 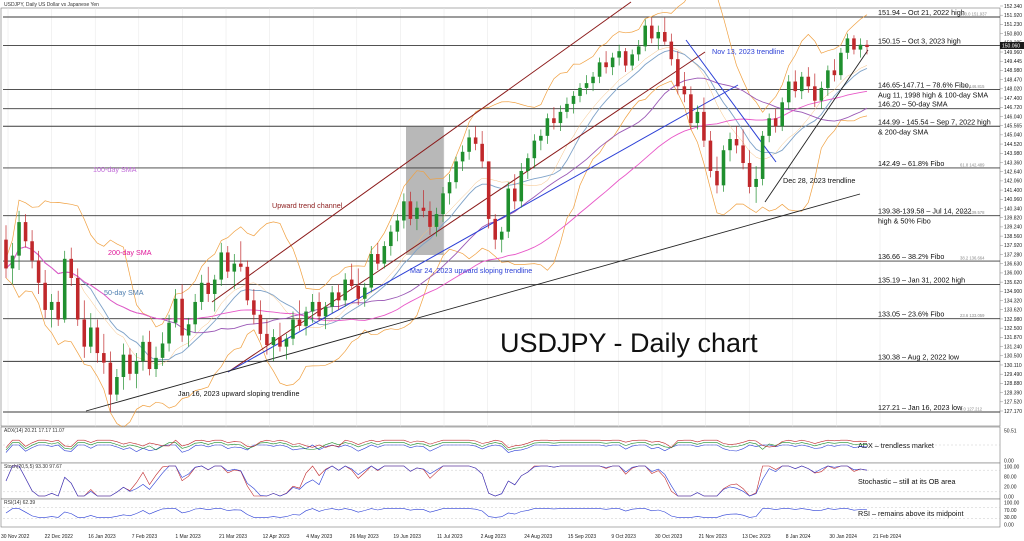 What do you see at coordinates (1013, 80) in the screenshot?
I see `y-tick-label: 148.470` at bounding box center [1013, 80].